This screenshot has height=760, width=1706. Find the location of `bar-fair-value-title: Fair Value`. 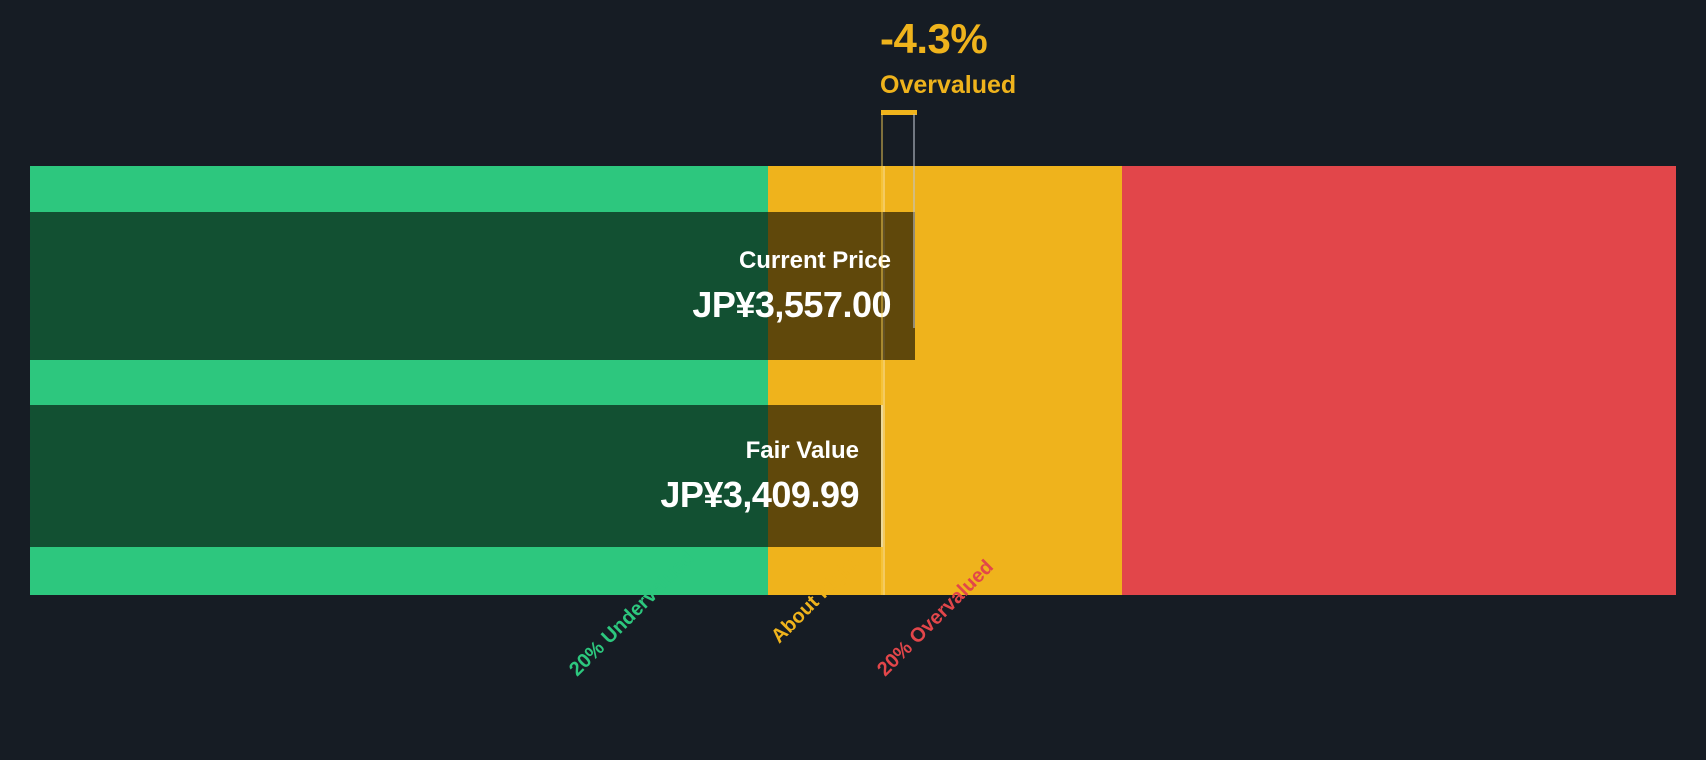

bar-fair-value-title: Fair Value is located at coordinates (802, 450).